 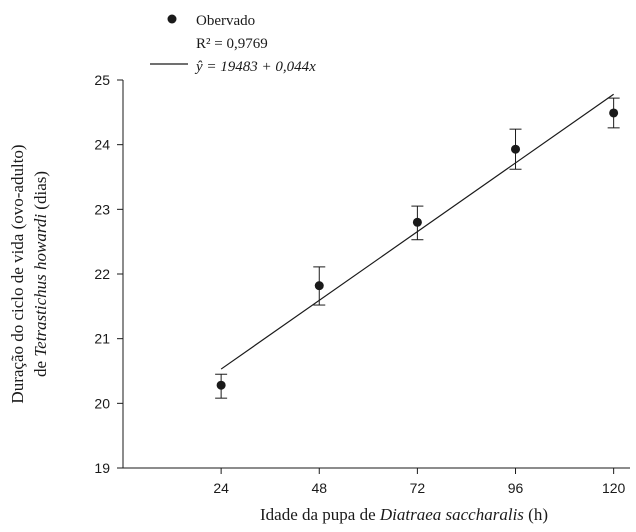 I want to click on y-axis-label-species: Tetrastichus howardi, so click(x=40, y=285).